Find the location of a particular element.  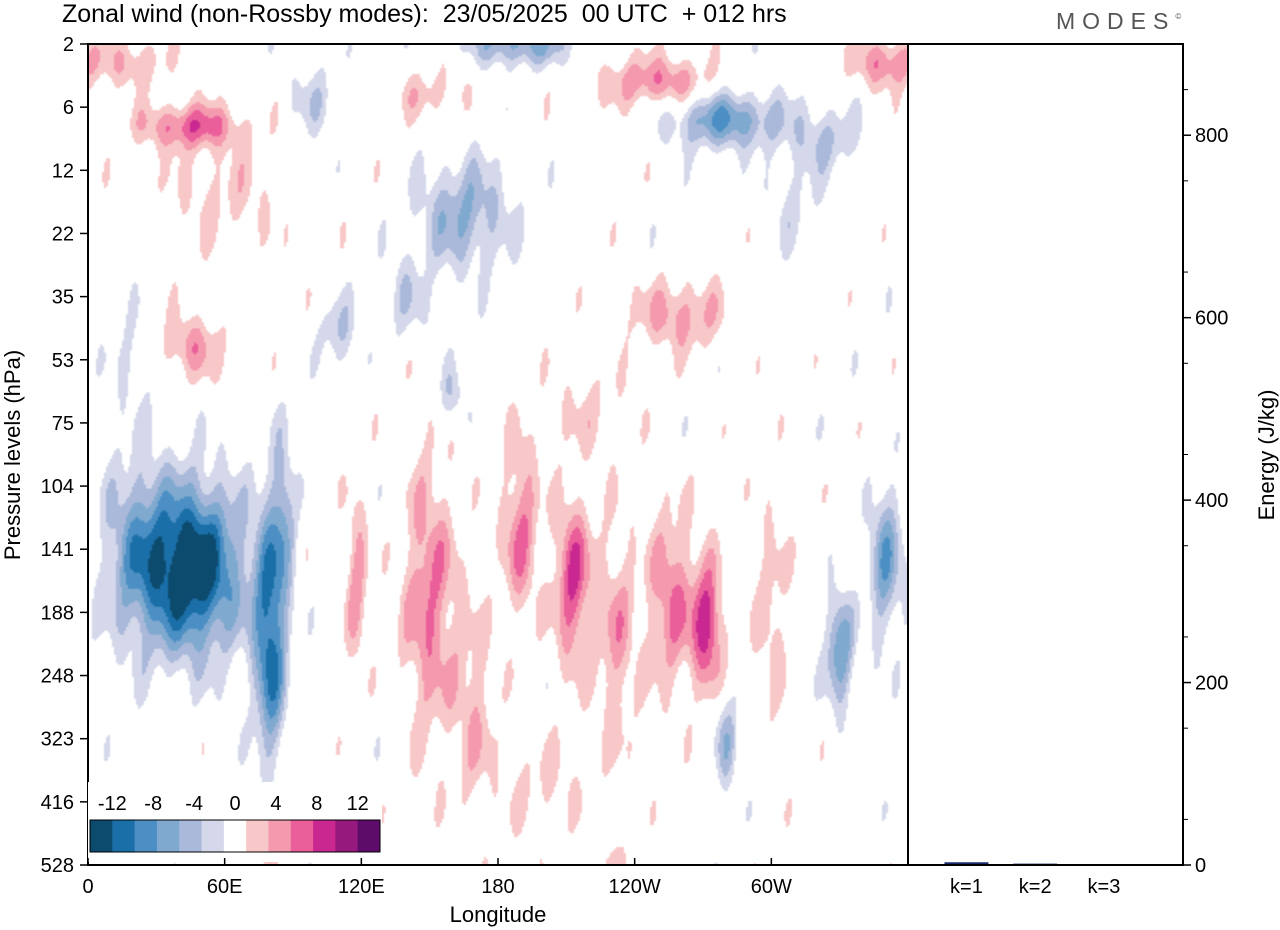

colorbar-outline is located at coordinates (235, 836).